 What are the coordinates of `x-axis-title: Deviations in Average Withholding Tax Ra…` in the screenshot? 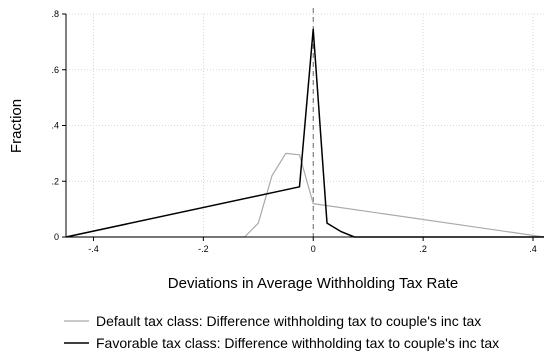 It's located at (313, 283).